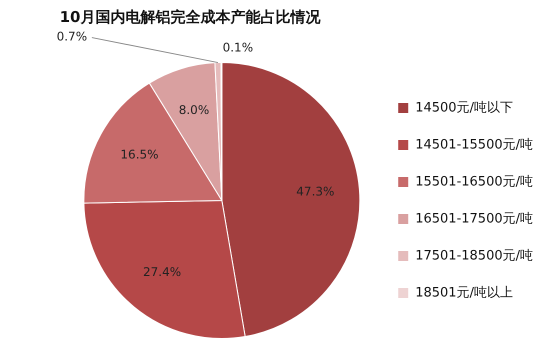 Image resolution: width=553 pixels, height=347 pixels. What do you see at coordinates (139, 155) in the screenshot?
I see `data-label: 16.5%` at bounding box center [139, 155].